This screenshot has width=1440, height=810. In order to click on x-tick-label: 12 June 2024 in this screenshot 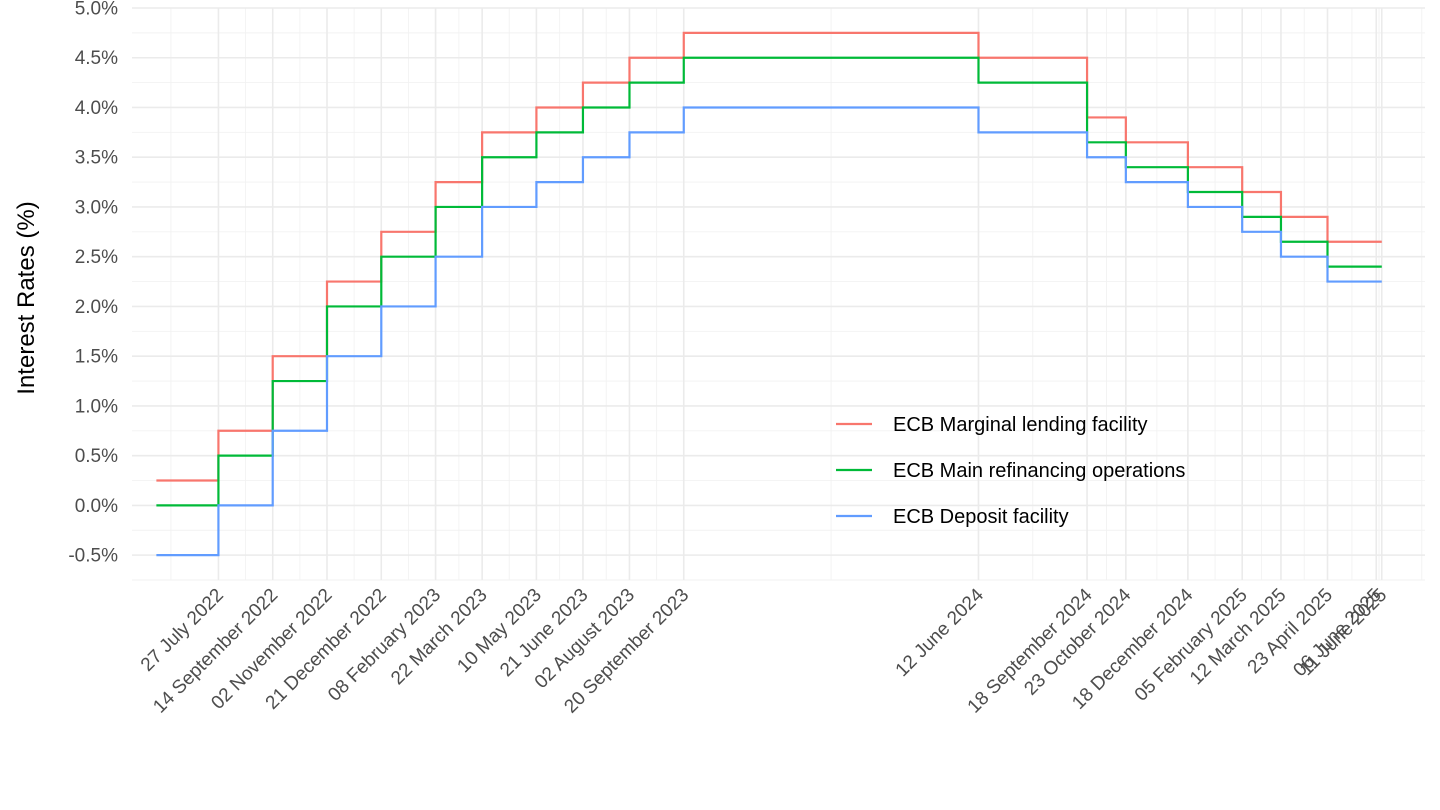, I will do `click(940, 632)`.